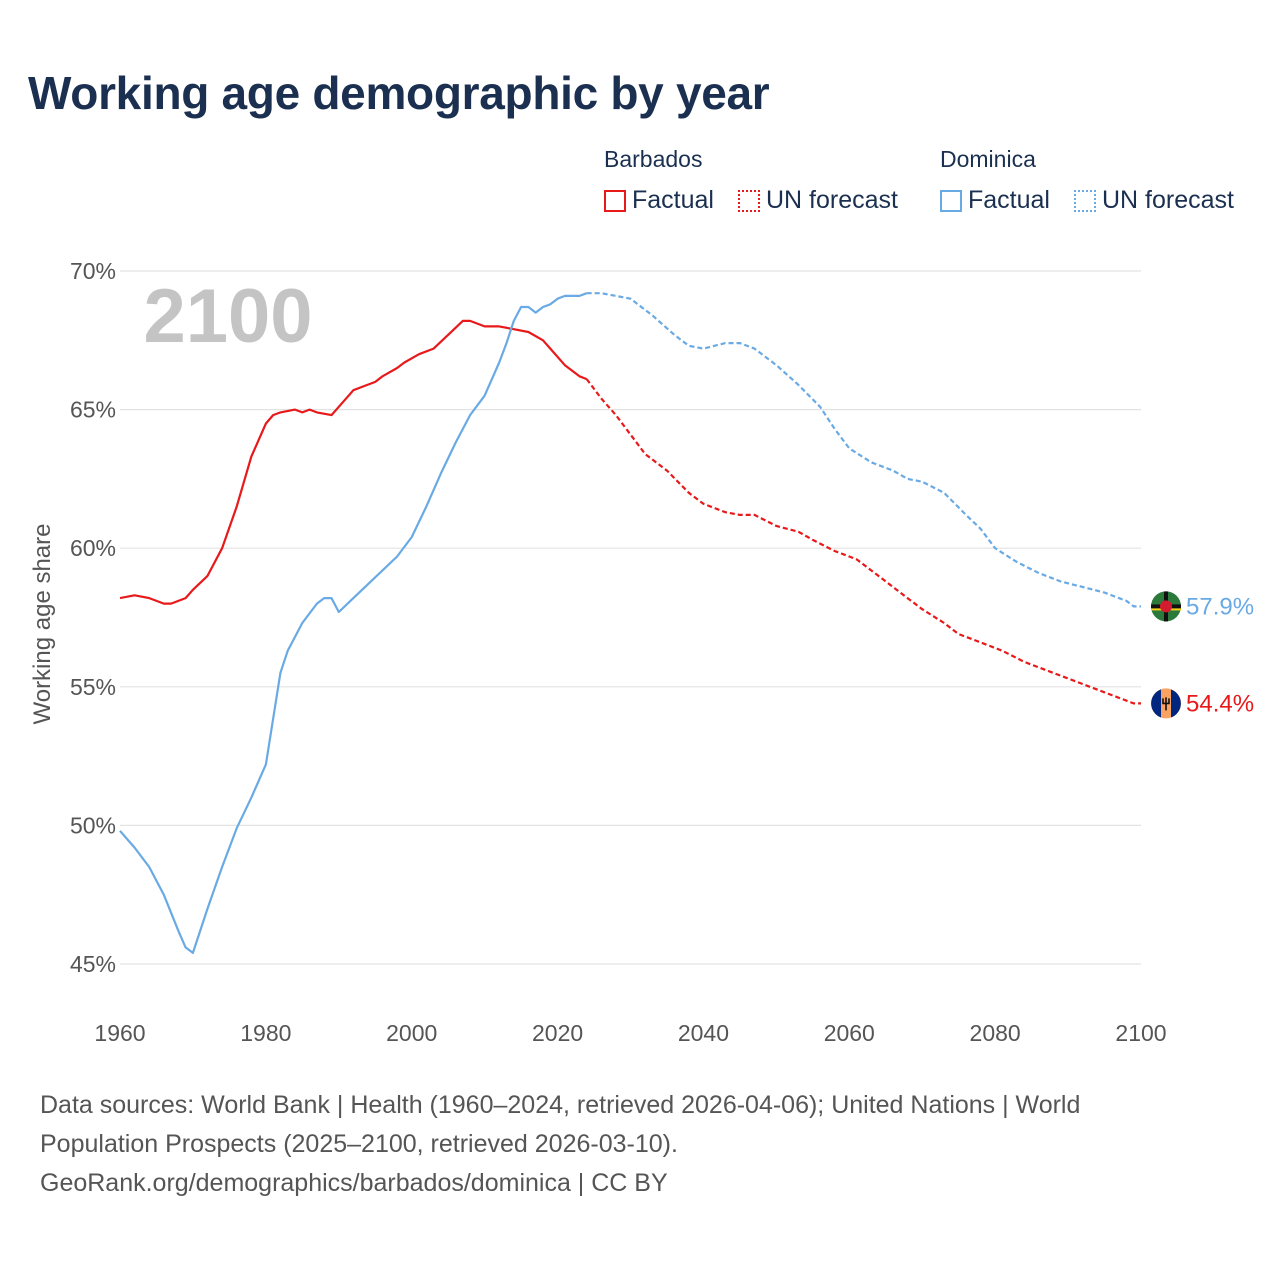 The height and width of the screenshot is (1280, 1280). Describe the element at coordinates (93, 617) in the screenshot. I see `y-tick-labels: 45% 50% 55% 60% 65% 70%` at that location.